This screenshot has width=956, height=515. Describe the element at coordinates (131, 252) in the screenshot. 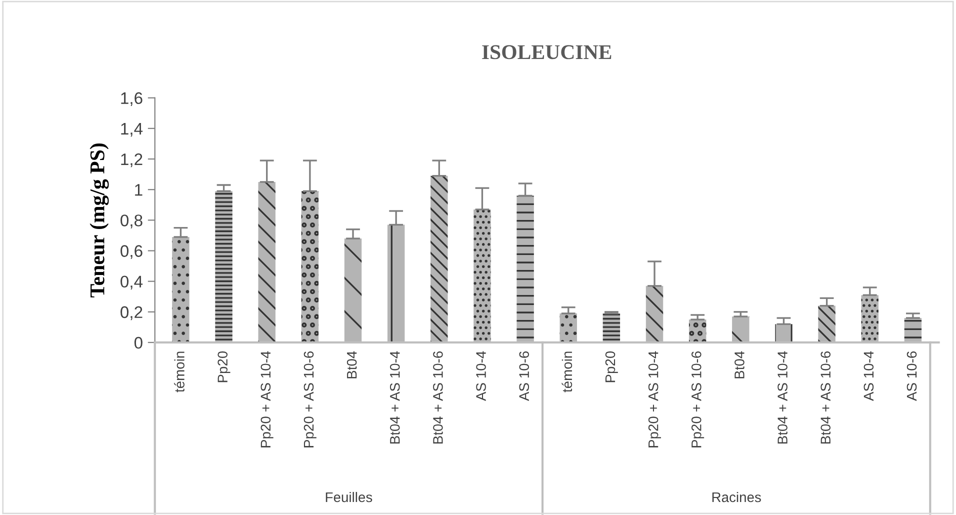

I see `y-tick-label: 0,6` at that location.